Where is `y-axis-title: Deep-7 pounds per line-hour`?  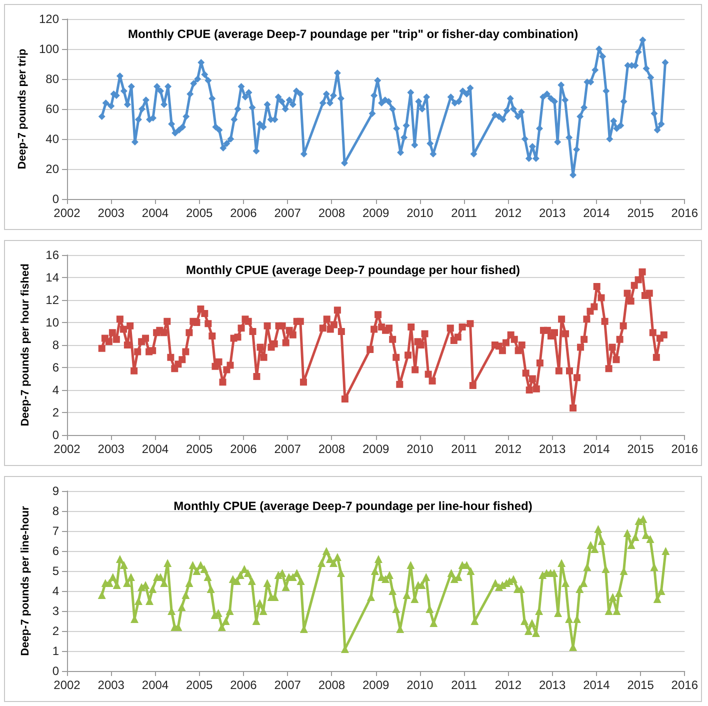 y-axis-title: Deep-7 pounds per line-hour is located at coordinates (26, 580).